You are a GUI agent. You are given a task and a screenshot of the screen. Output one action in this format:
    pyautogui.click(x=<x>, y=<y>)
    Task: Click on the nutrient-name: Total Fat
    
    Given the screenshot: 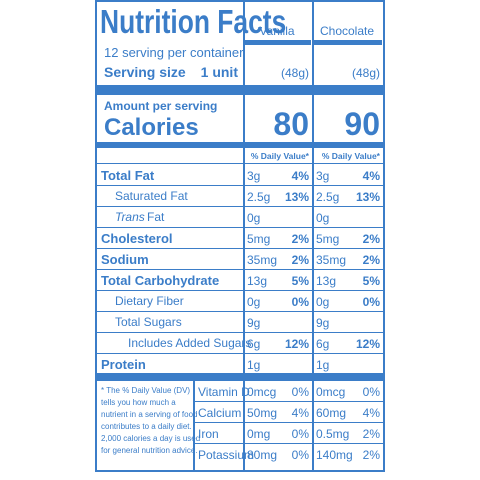 What is the action you would take?
    pyautogui.click(x=128, y=175)
    